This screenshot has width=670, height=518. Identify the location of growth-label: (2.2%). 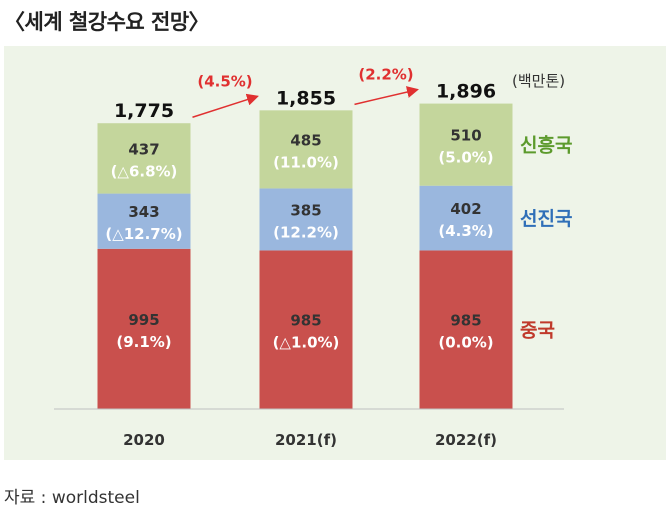
(385, 75).